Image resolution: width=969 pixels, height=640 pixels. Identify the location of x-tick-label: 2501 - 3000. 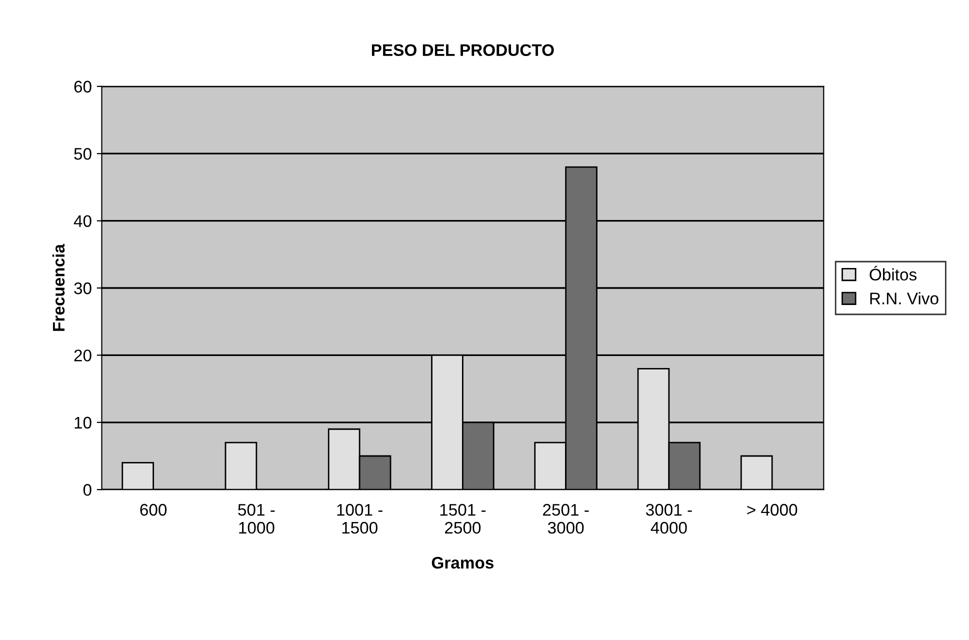
(566, 519).